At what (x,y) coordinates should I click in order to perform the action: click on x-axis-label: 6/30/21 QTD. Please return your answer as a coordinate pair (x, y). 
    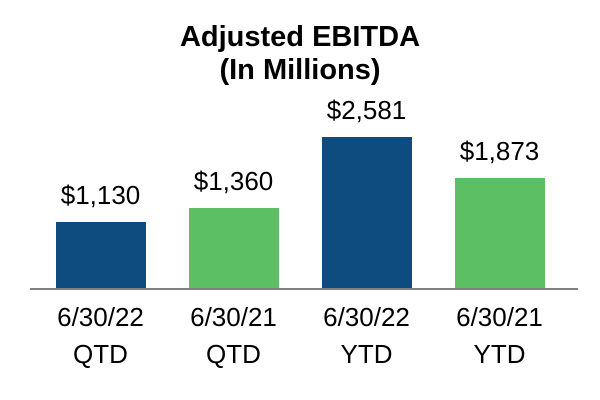
    Looking at the image, I should click on (233, 336).